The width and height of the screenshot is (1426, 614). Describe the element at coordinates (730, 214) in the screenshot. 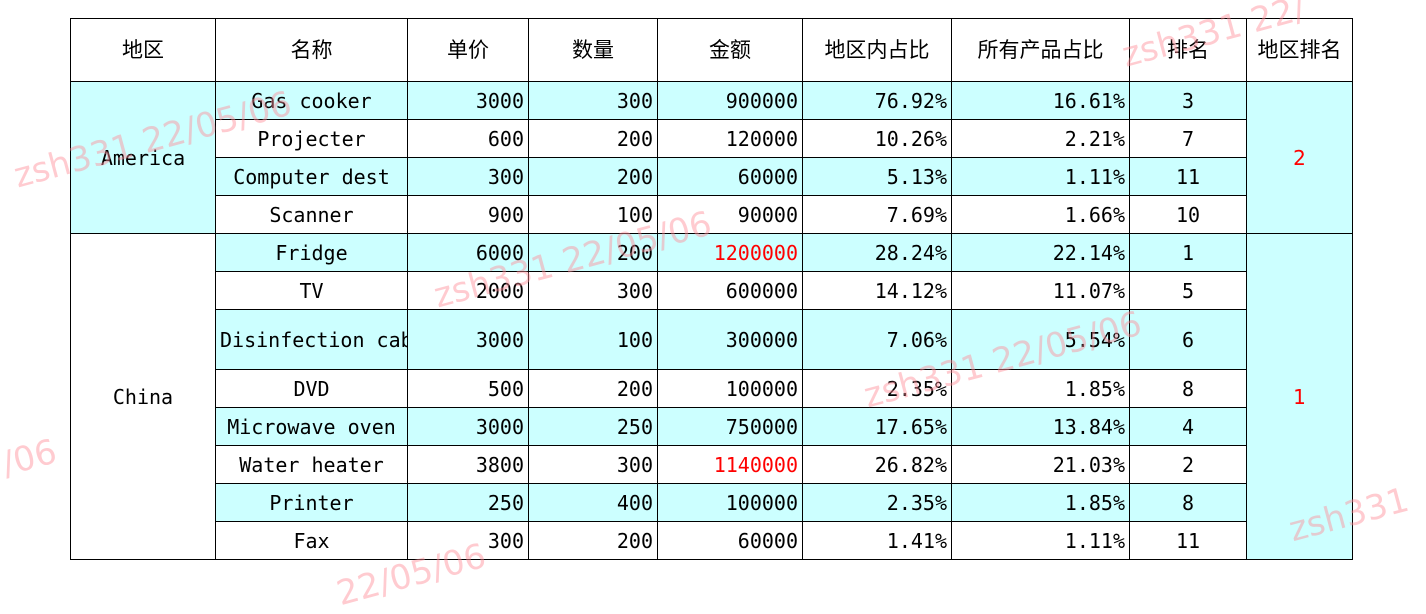

I see `amount-cell: 90000` at that location.